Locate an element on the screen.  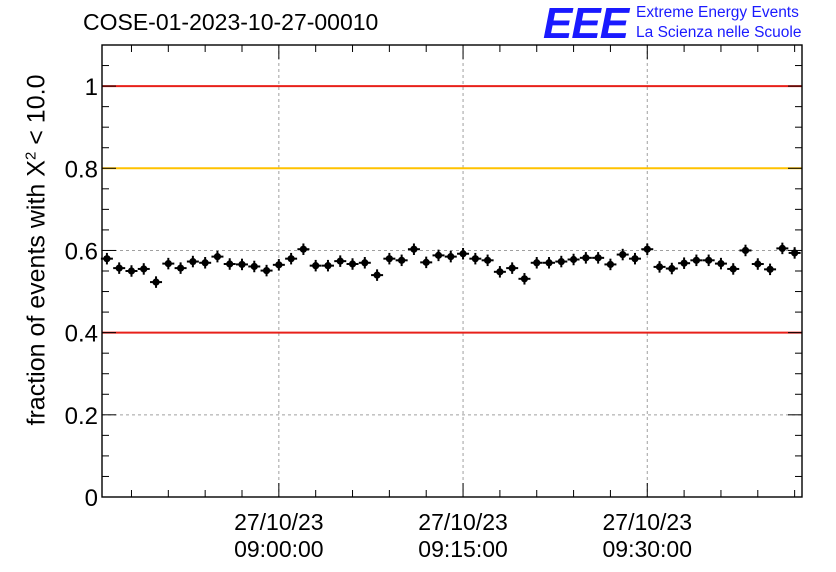
y-axis-label-suffix: < 10.0 is located at coordinates (36, 109).